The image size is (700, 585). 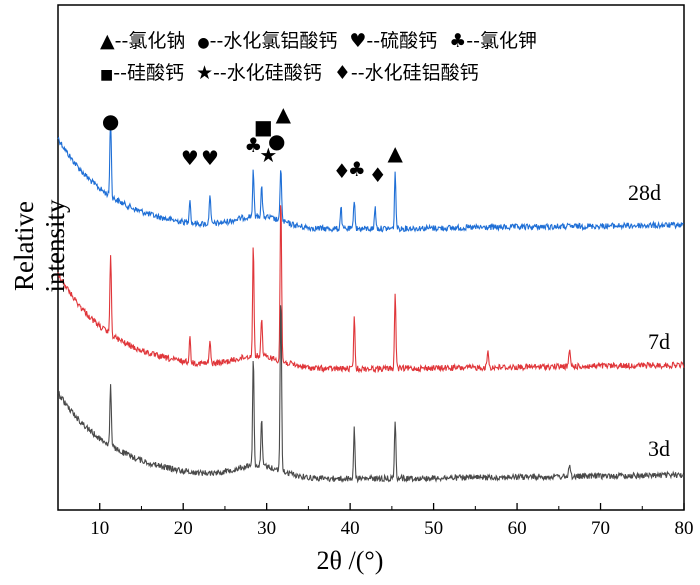 I want to click on legend-row-1: ▲--氯化钠 ●--水化氯铝酸钙 ♥--硫酸钙 ♣--氯化钾, so click(x=321, y=39).